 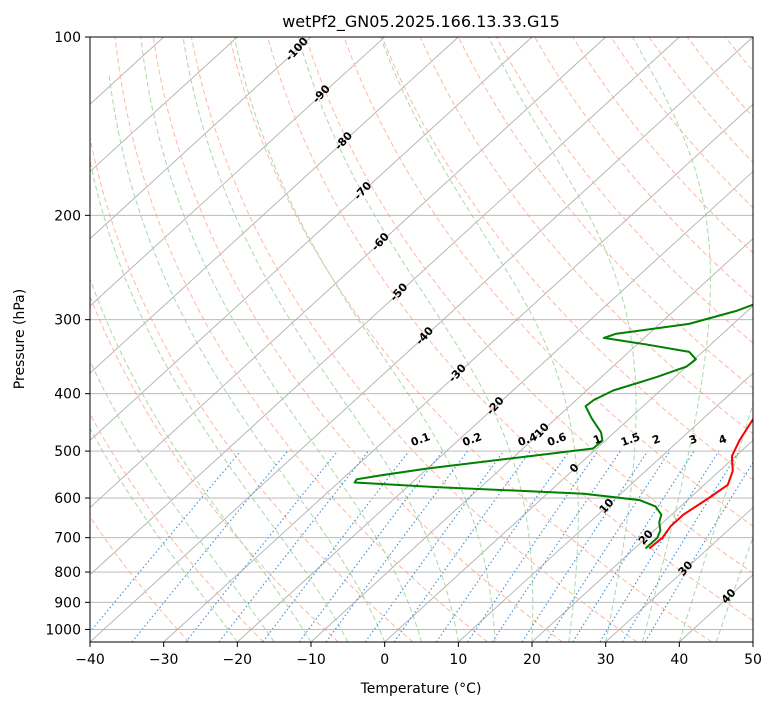 What do you see at coordinates (723, 439) in the screenshot?
I see `mixing-ratio-label: 4` at bounding box center [723, 439].